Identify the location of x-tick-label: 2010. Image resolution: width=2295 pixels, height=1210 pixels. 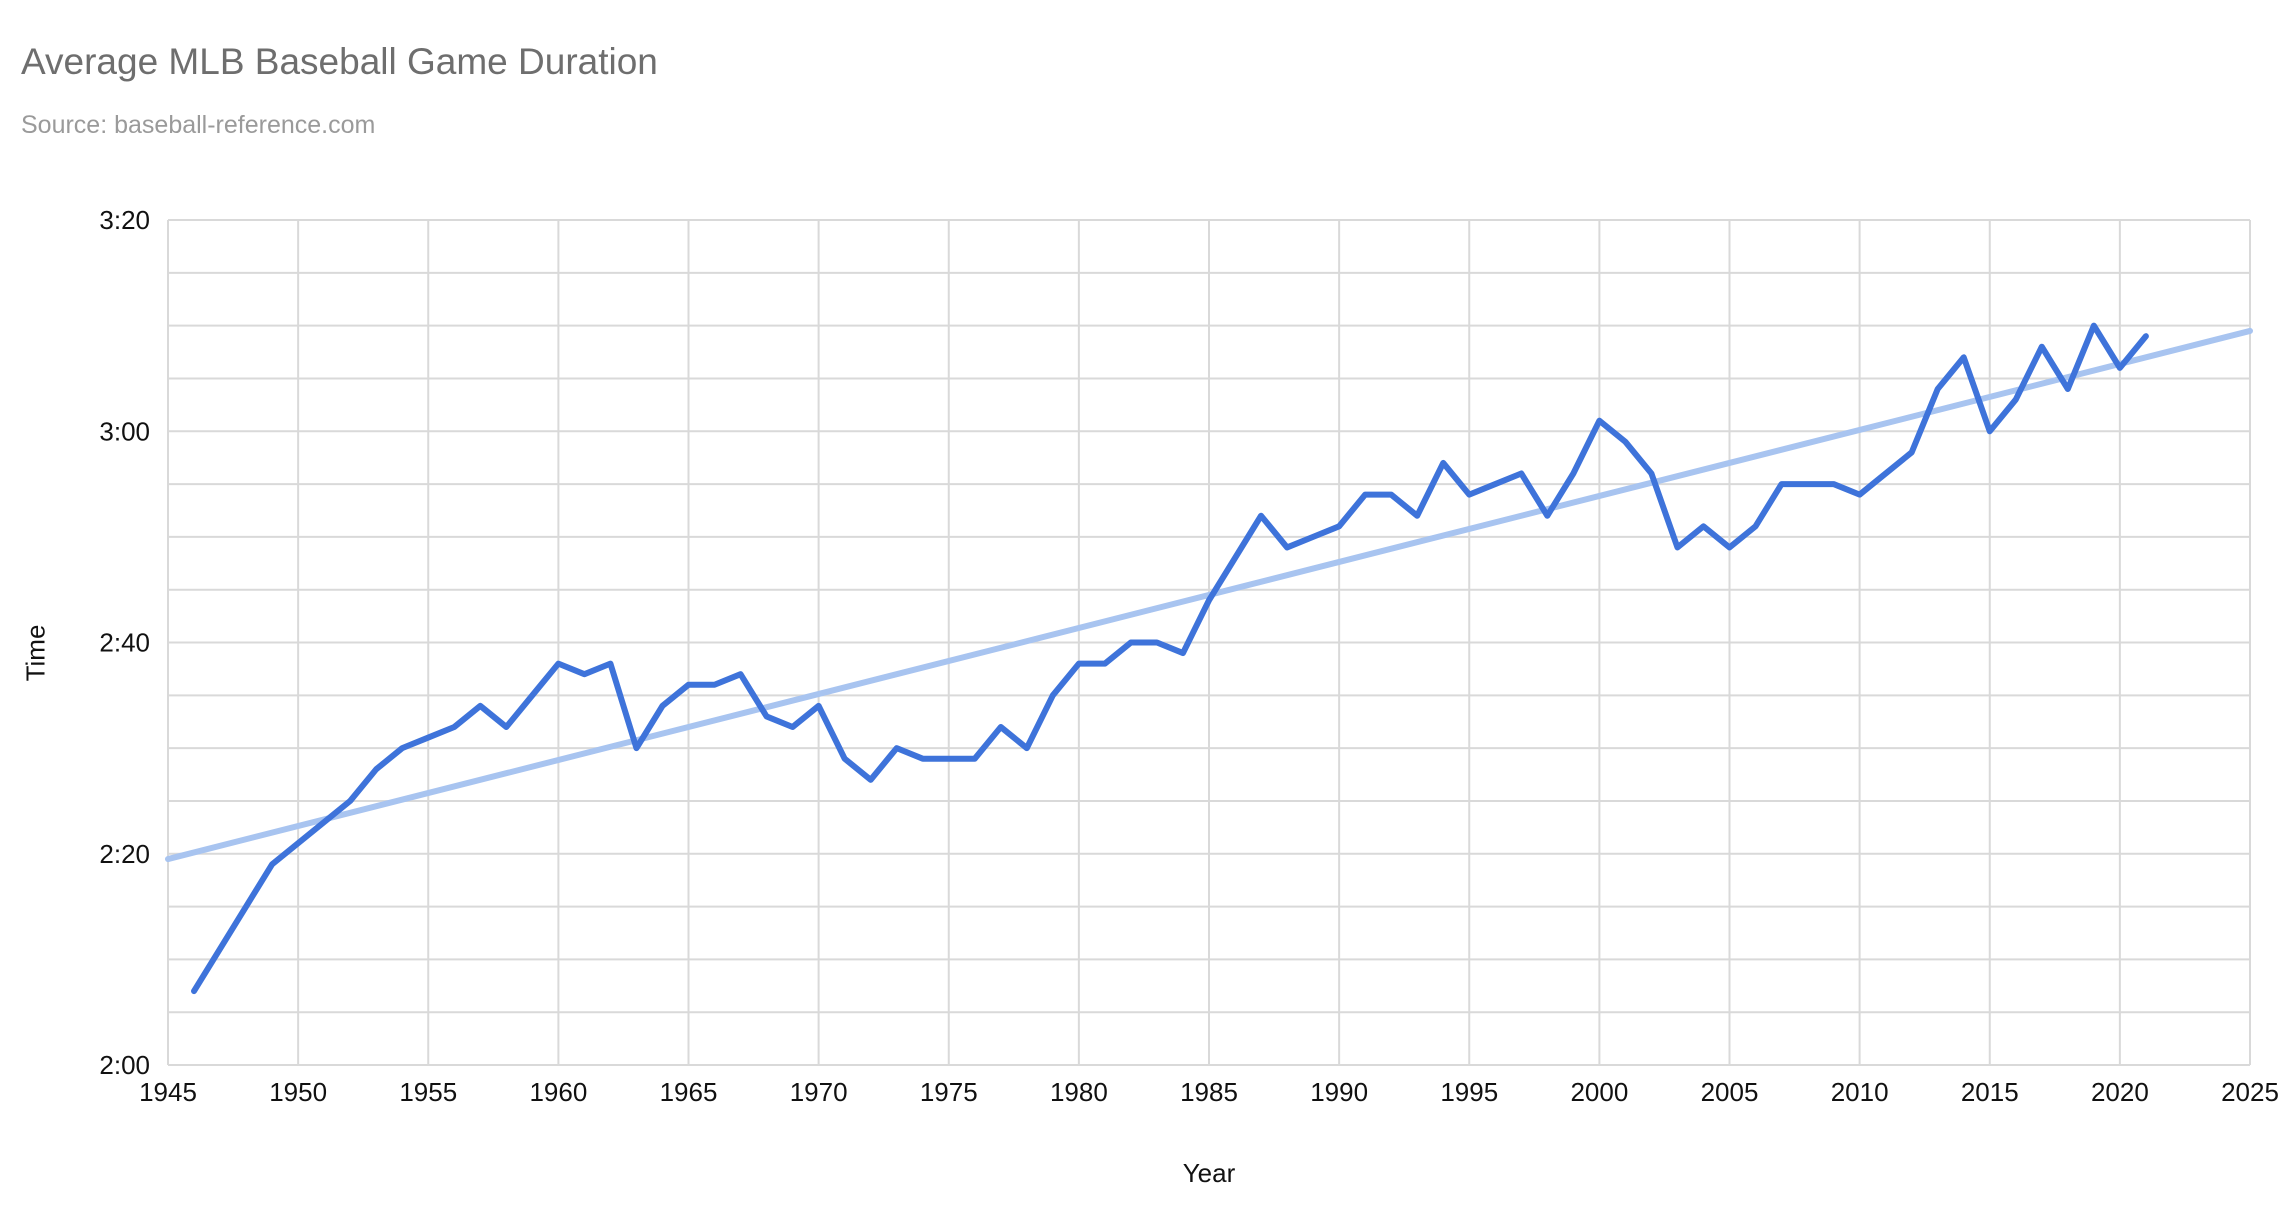
(1860, 1092).